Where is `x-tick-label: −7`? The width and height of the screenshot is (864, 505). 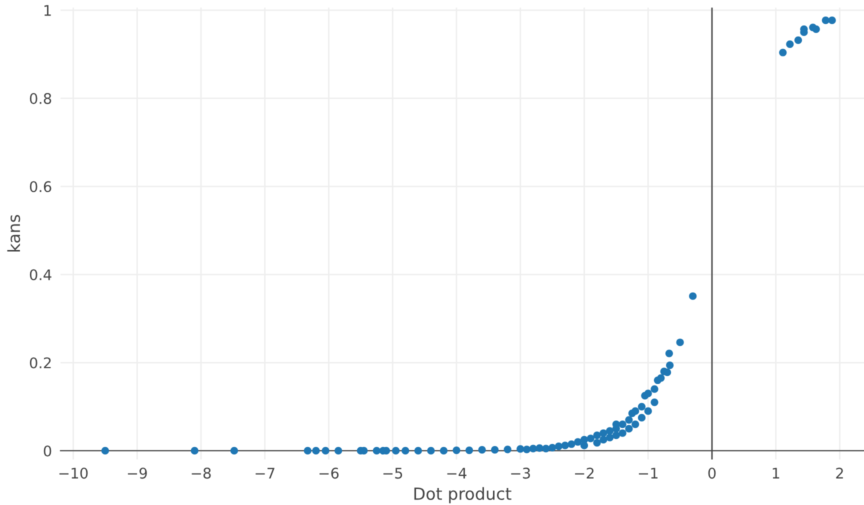
x-tick-label: −7 is located at coordinates (265, 473).